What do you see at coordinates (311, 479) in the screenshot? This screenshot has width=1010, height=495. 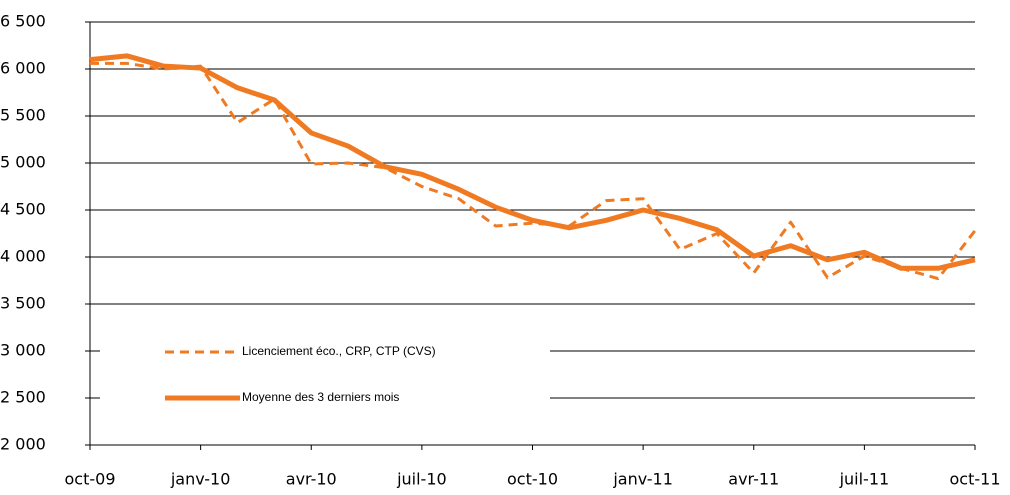 I see `x-tick-label: avr-10` at bounding box center [311, 479].